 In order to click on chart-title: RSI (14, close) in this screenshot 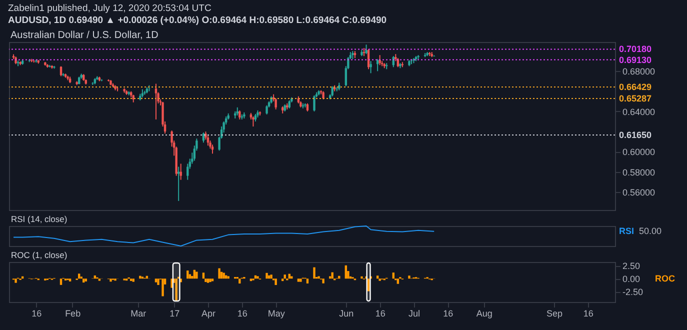, I will do `click(39, 219)`.